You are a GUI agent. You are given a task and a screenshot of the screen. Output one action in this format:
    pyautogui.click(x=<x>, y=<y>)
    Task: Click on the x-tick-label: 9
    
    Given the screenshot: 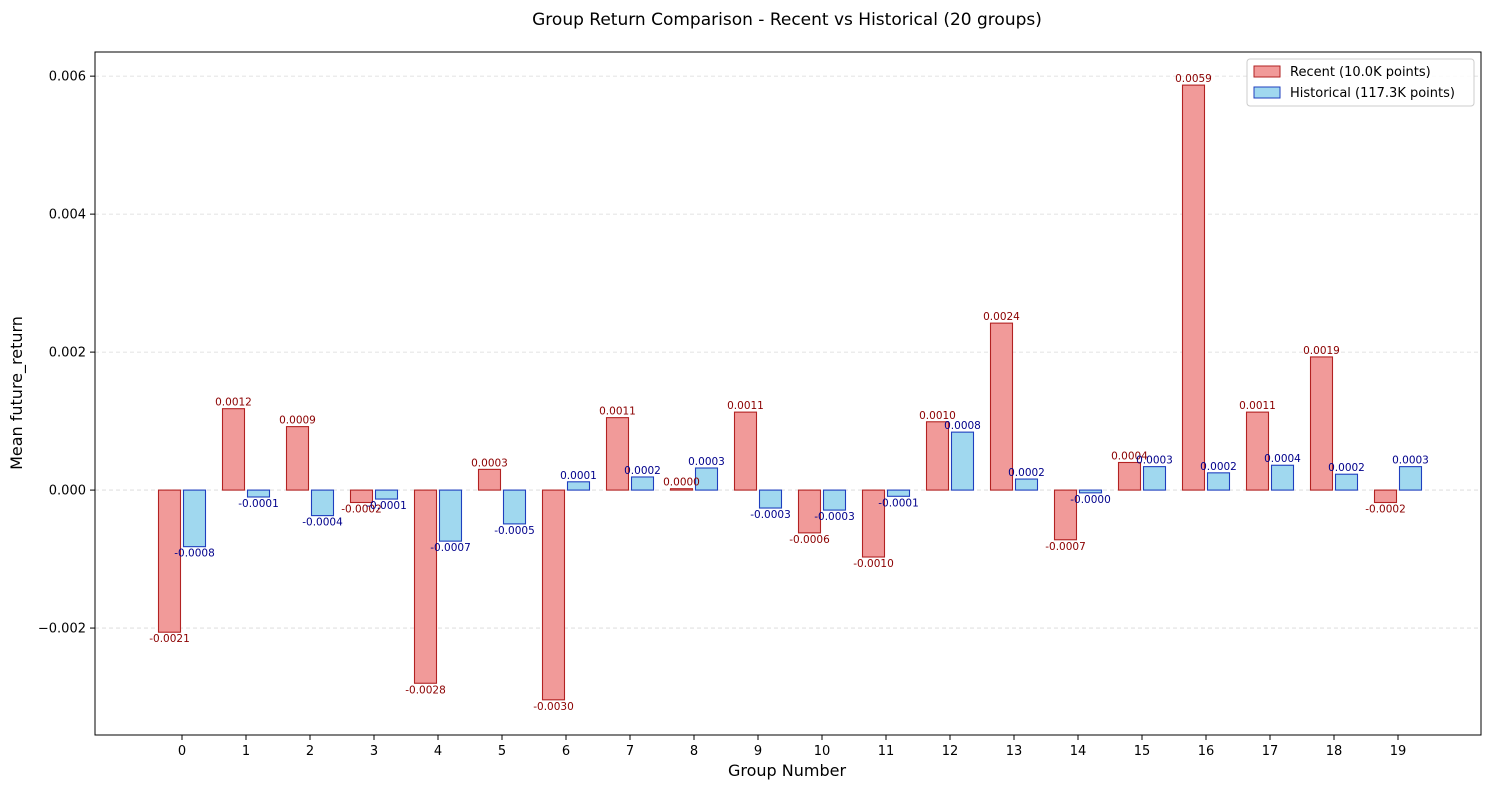 What is the action you would take?
    pyautogui.click(x=758, y=751)
    